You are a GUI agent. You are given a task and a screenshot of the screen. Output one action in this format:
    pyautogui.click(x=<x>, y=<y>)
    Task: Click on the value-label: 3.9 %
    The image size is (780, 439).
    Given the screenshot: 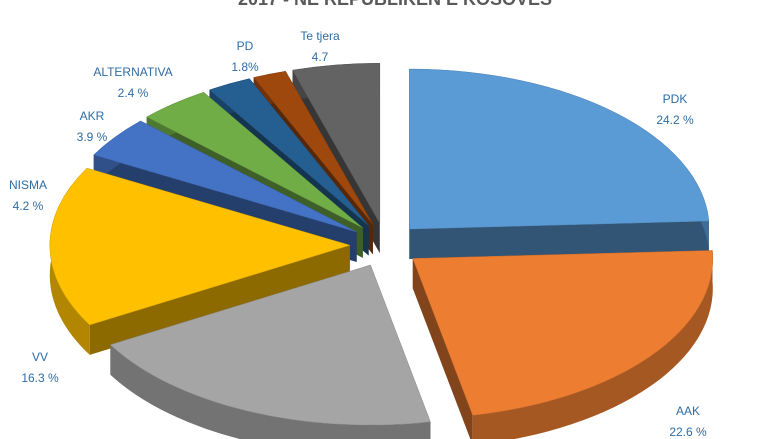 What is the action you would take?
    pyautogui.click(x=92, y=137)
    